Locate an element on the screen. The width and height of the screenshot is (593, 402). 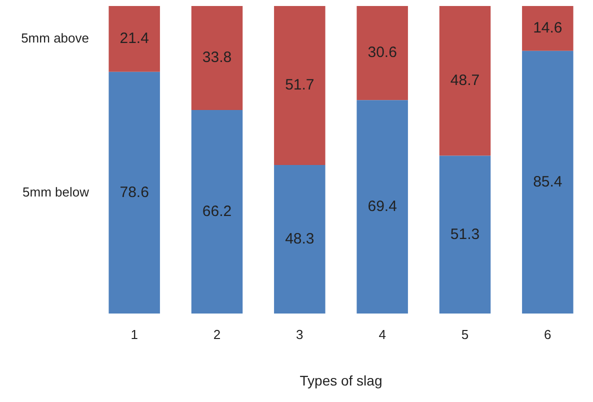
data-label: 30.6 is located at coordinates (382, 53).